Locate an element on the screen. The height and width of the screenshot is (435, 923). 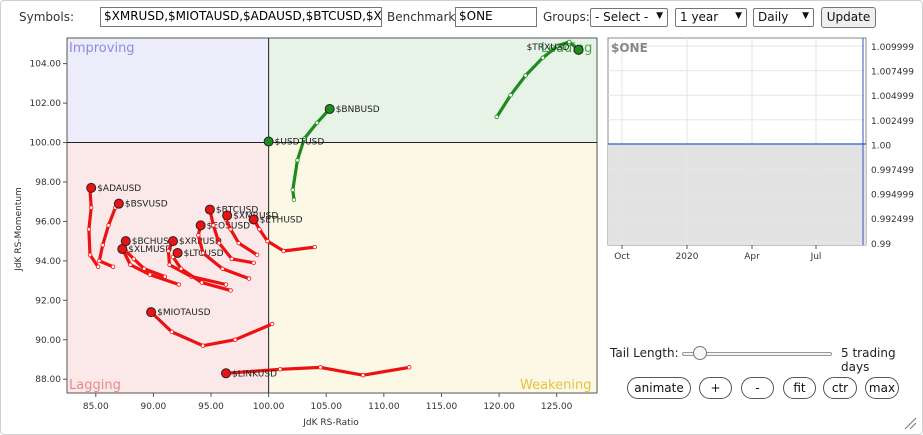
groups-select: - Select - ▼ is located at coordinates (629, 17).